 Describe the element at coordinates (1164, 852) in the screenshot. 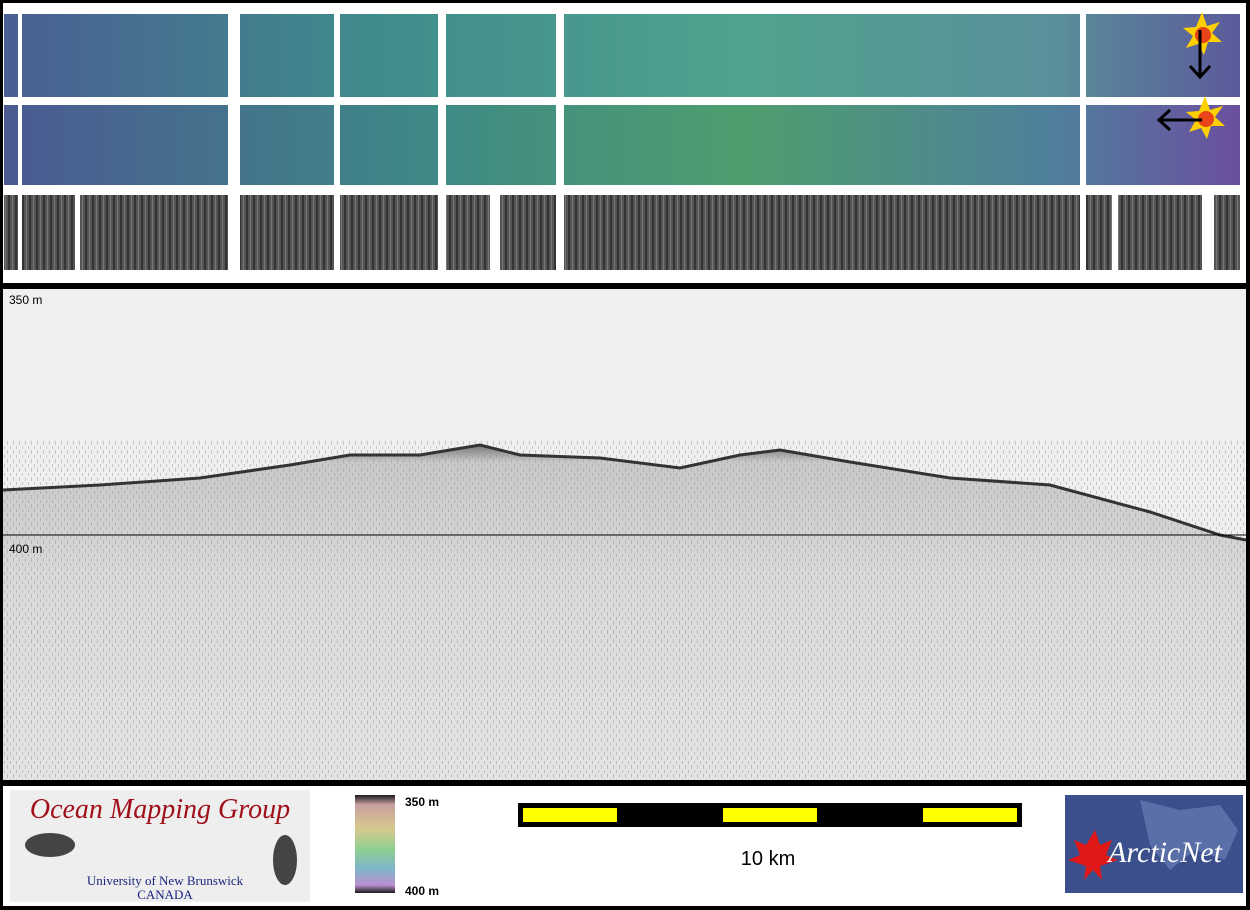

I see `logo-title: ArcticNet` at that location.